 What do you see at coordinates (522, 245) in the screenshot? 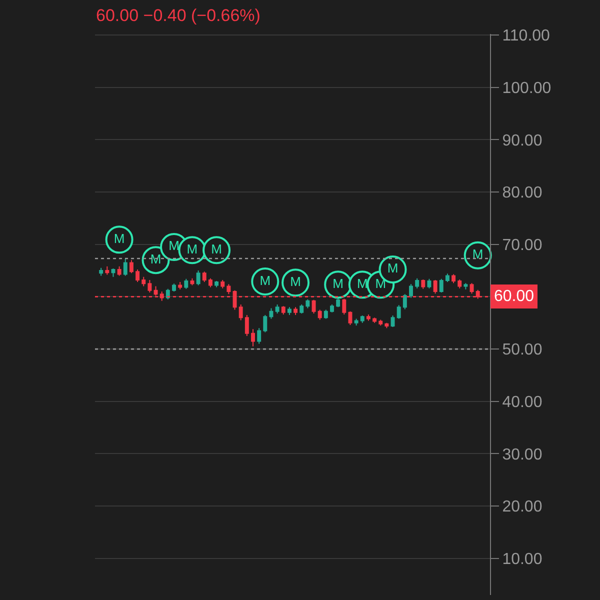
I see `y-tick-label: 70.00` at bounding box center [522, 245].